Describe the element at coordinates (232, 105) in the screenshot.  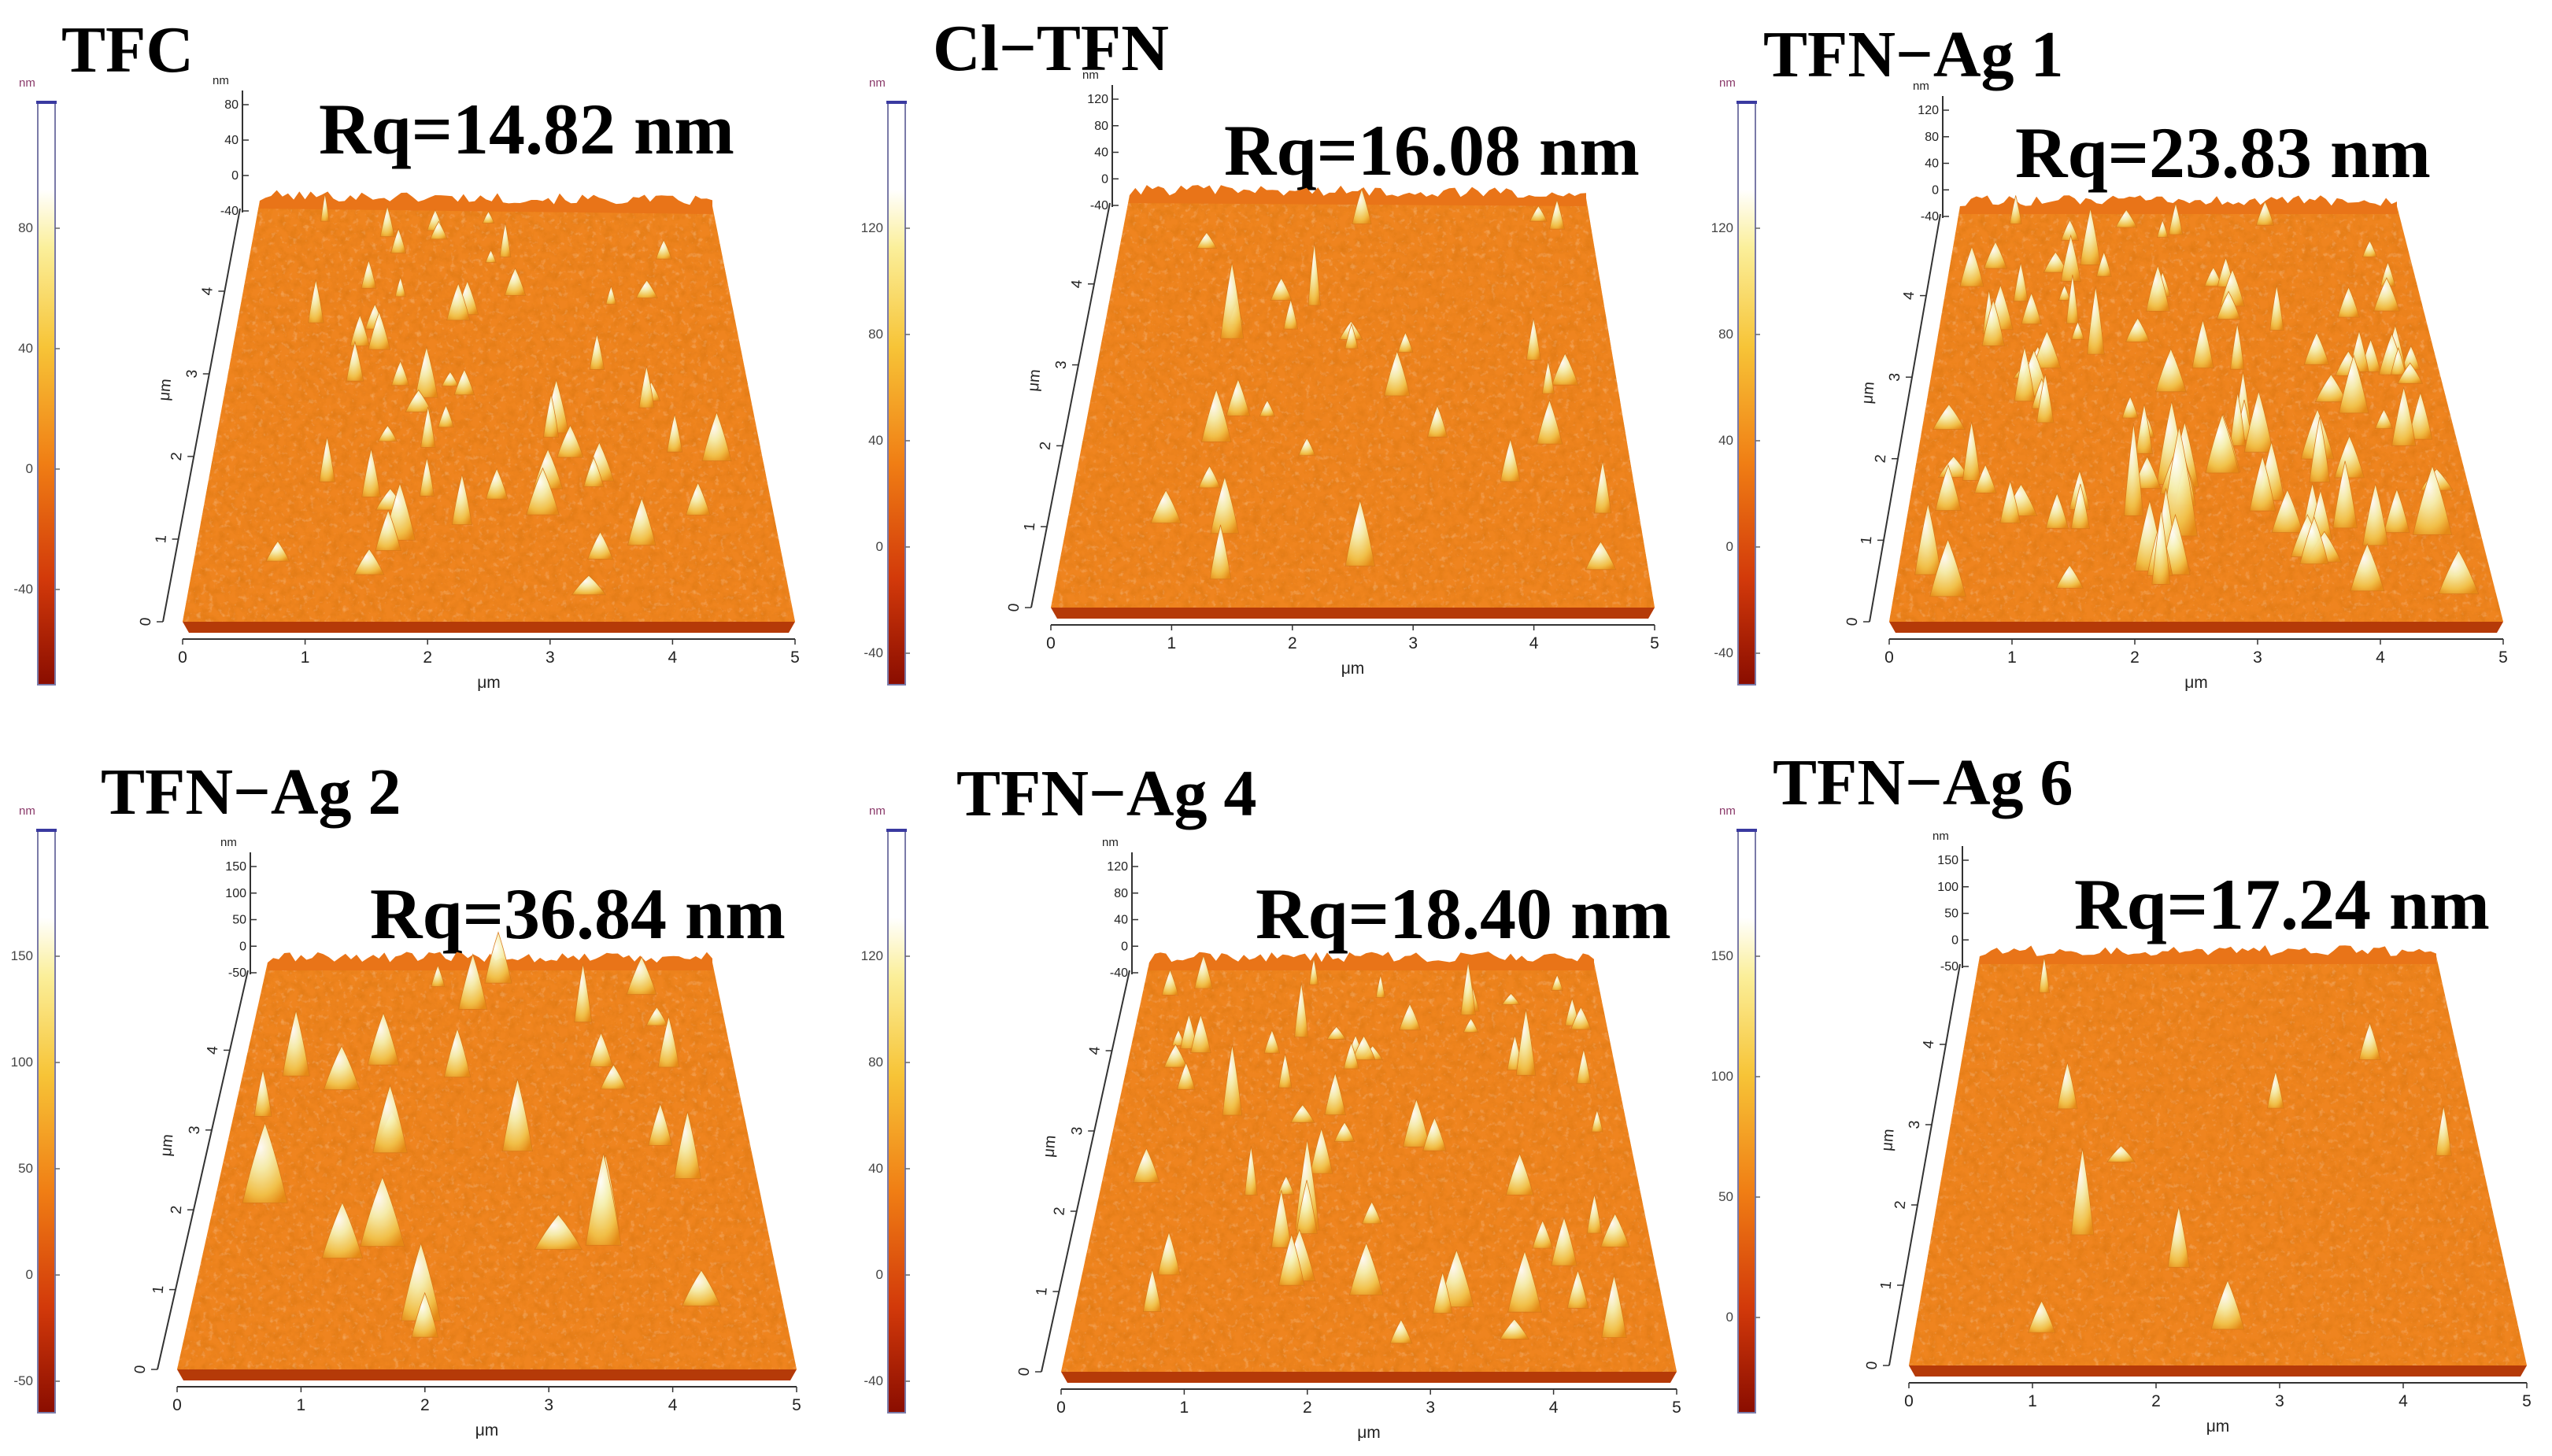
I see `z-axis-tick: 80` at that location.